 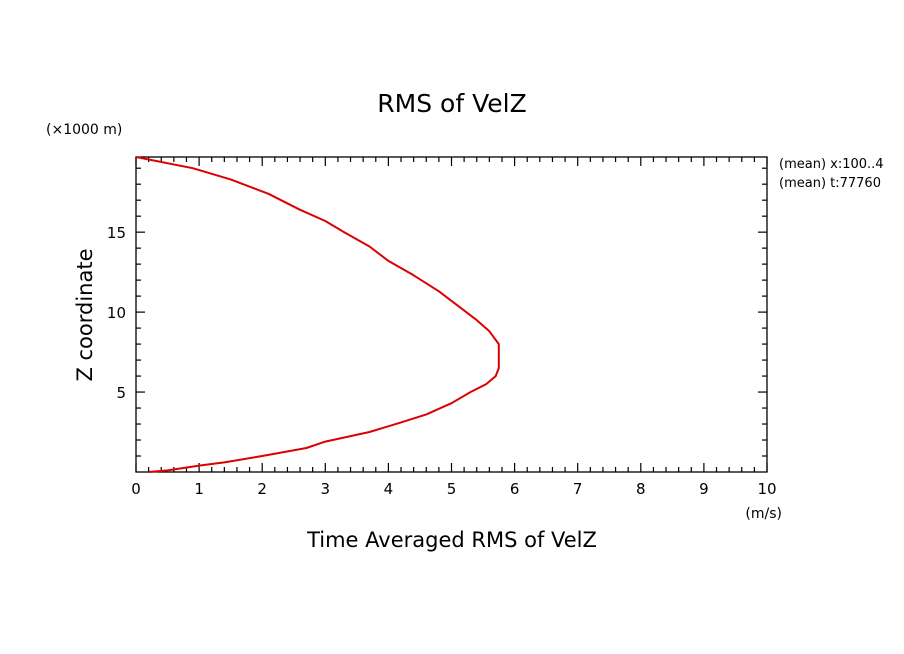 I want to click on x-tick-label: 2, so click(x=262, y=489).